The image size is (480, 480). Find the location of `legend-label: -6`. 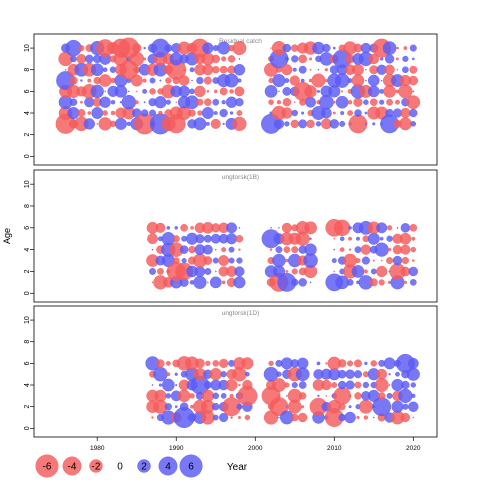

legend-label: -6 is located at coordinates (47, 467).